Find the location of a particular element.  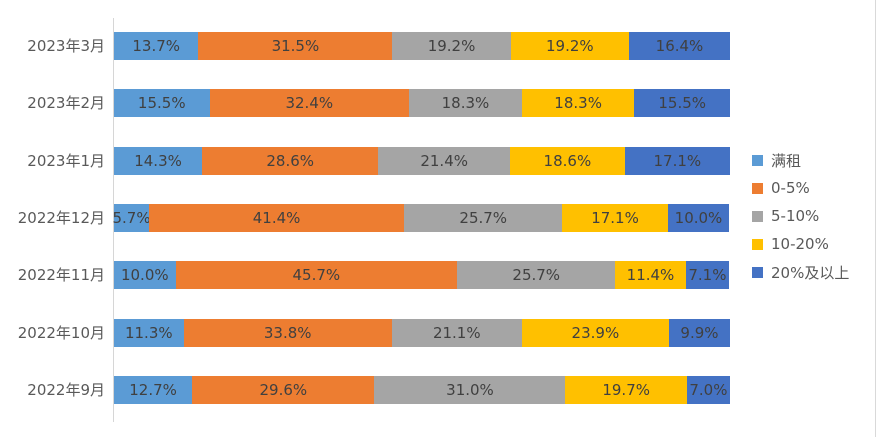

legend-label: 5-10% is located at coordinates (795, 216).